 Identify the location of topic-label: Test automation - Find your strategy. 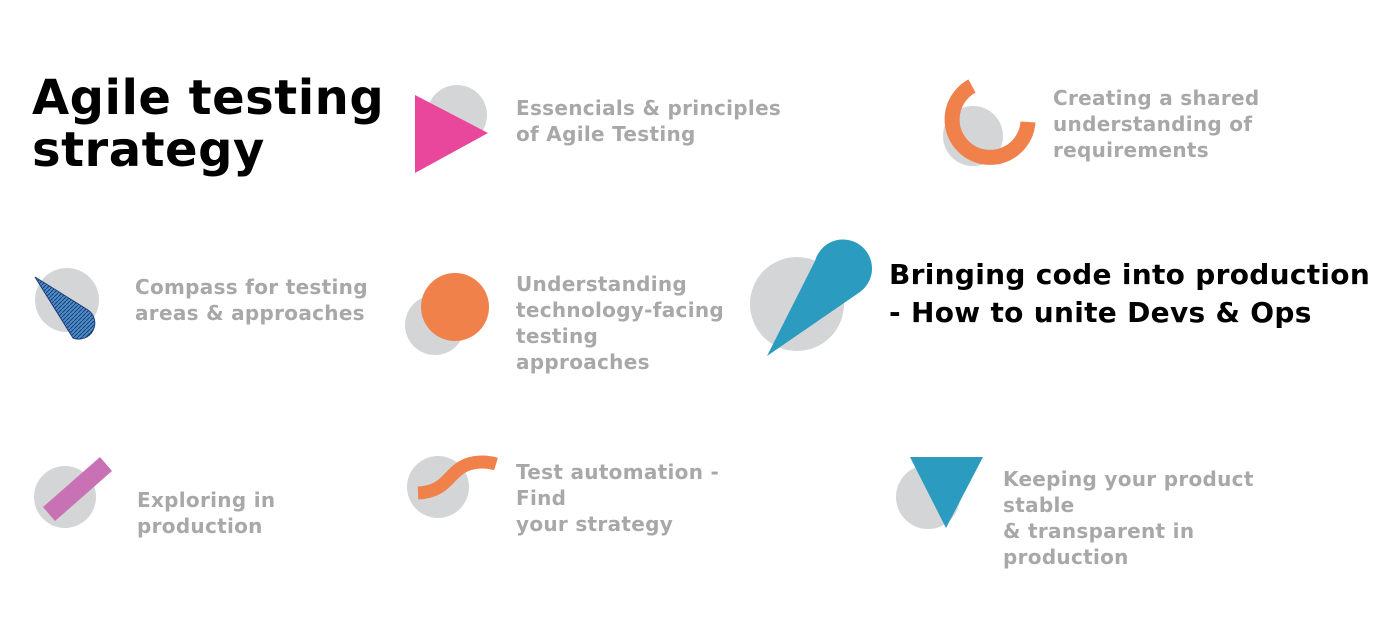
(618, 498).